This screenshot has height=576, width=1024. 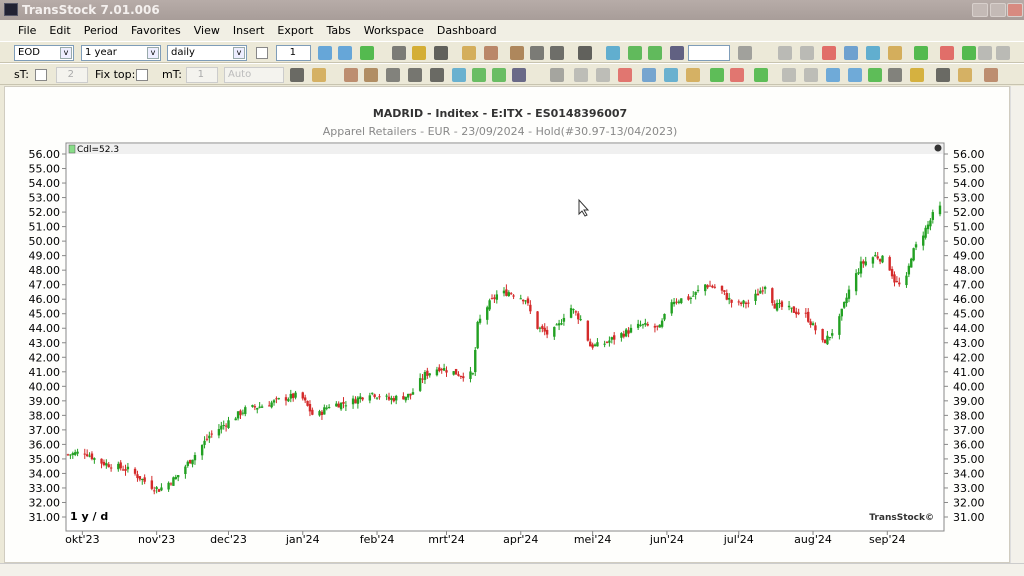 What do you see at coordinates (938, 148) in the screenshot?
I see `close-pane-icon` at bounding box center [938, 148].